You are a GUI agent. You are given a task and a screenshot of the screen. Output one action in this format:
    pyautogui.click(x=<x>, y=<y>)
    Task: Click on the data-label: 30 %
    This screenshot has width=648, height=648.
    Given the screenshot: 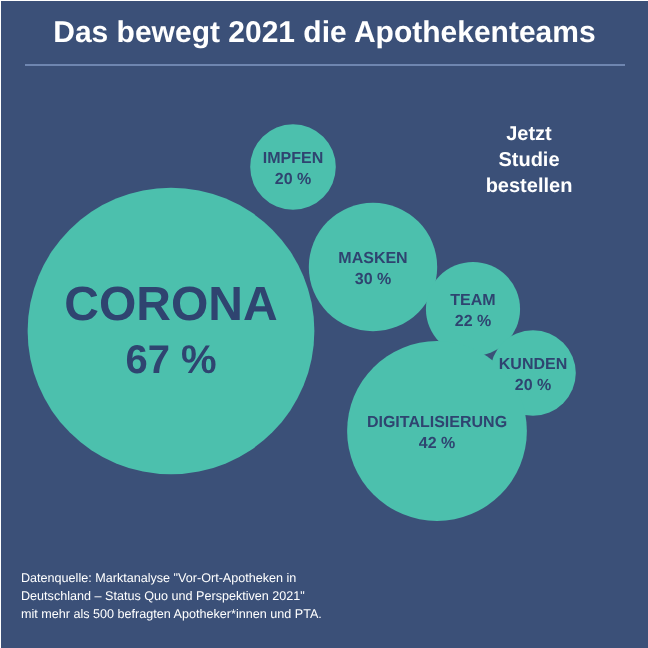 What is the action you would take?
    pyautogui.click(x=373, y=279)
    